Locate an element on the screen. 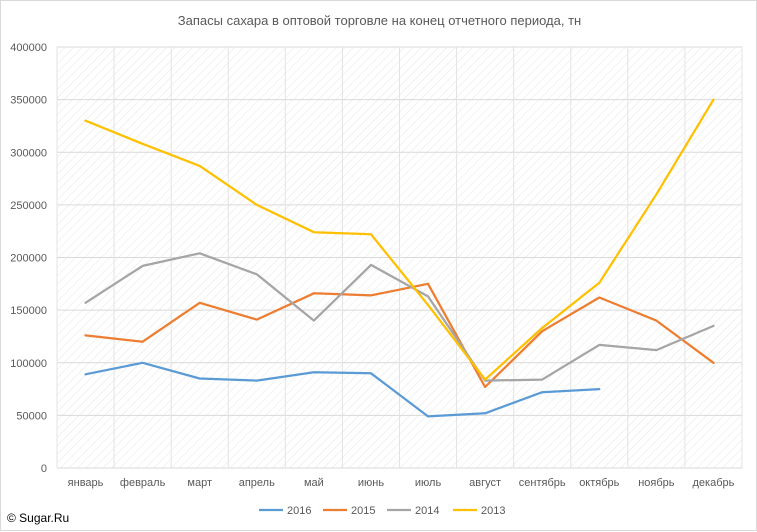 The image size is (757, 532). y-tick-label-6: 300000 is located at coordinates (28, 153).